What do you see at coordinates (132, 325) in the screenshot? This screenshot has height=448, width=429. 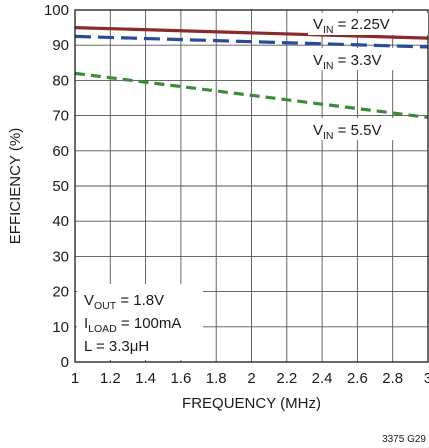 I see `condition-line: ILOAD = 100mA` at bounding box center [132, 325].